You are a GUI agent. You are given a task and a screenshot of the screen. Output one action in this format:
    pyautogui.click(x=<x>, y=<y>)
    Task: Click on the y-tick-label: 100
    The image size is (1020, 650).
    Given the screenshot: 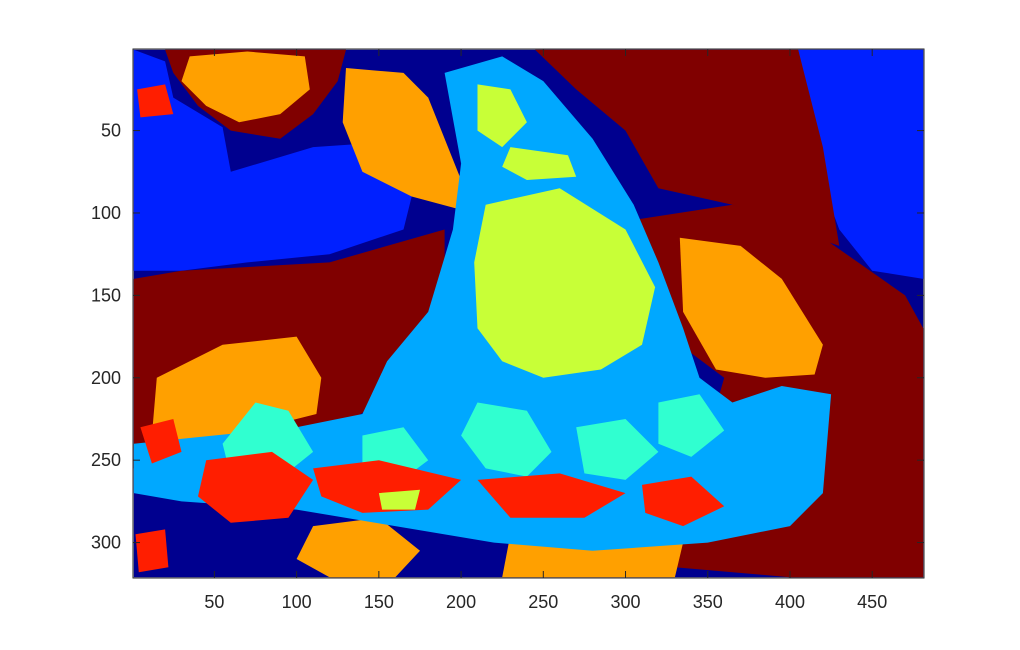 What is the action you would take?
    pyautogui.click(x=106, y=213)
    